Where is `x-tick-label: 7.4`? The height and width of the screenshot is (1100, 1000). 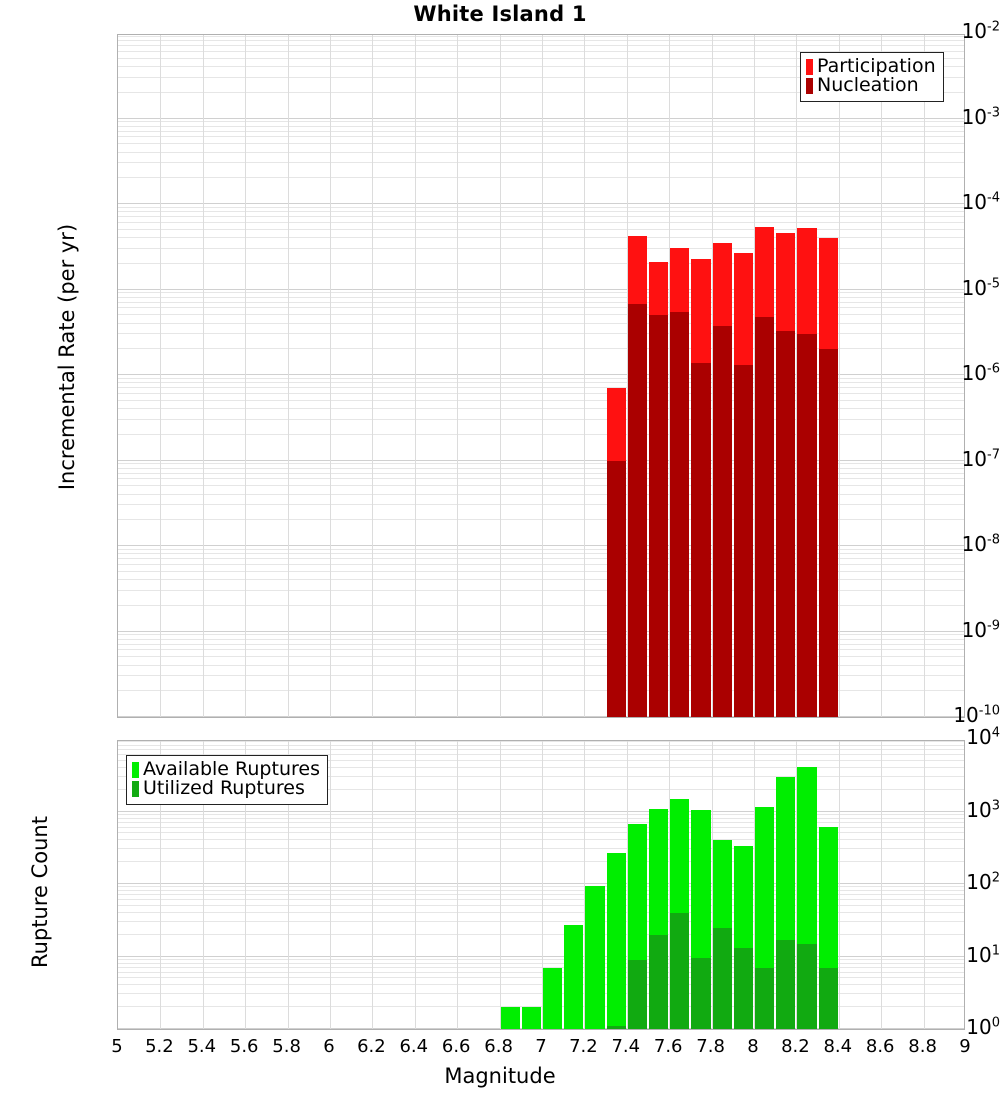 x-tick-label: 7.4 is located at coordinates (626, 1046).